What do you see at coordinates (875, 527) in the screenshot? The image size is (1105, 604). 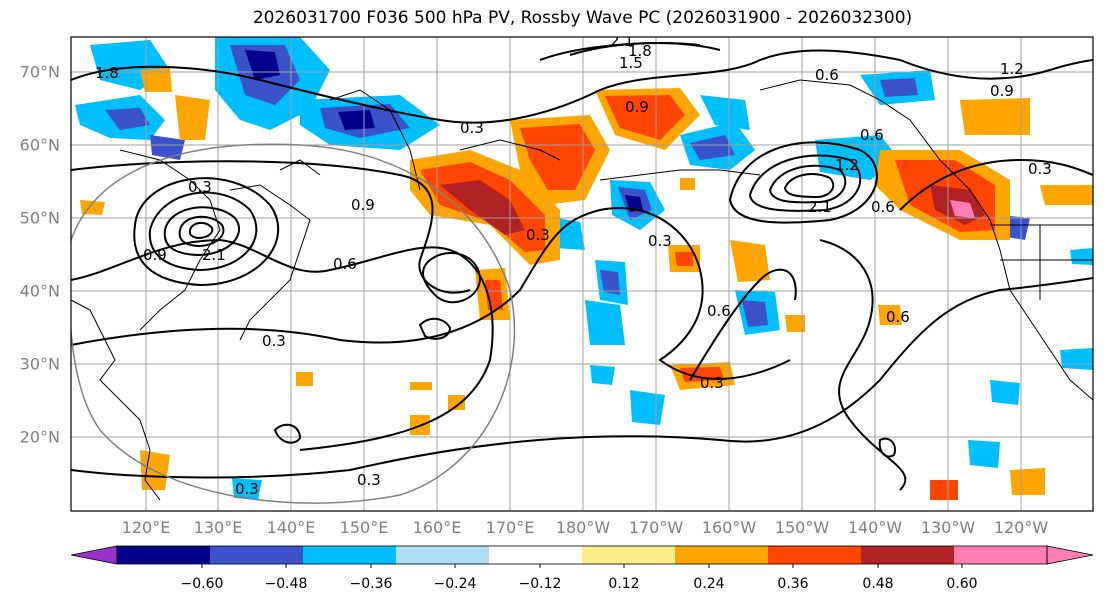 I see `lon-label-140w: 140°W` at bounding box center [875, 527].